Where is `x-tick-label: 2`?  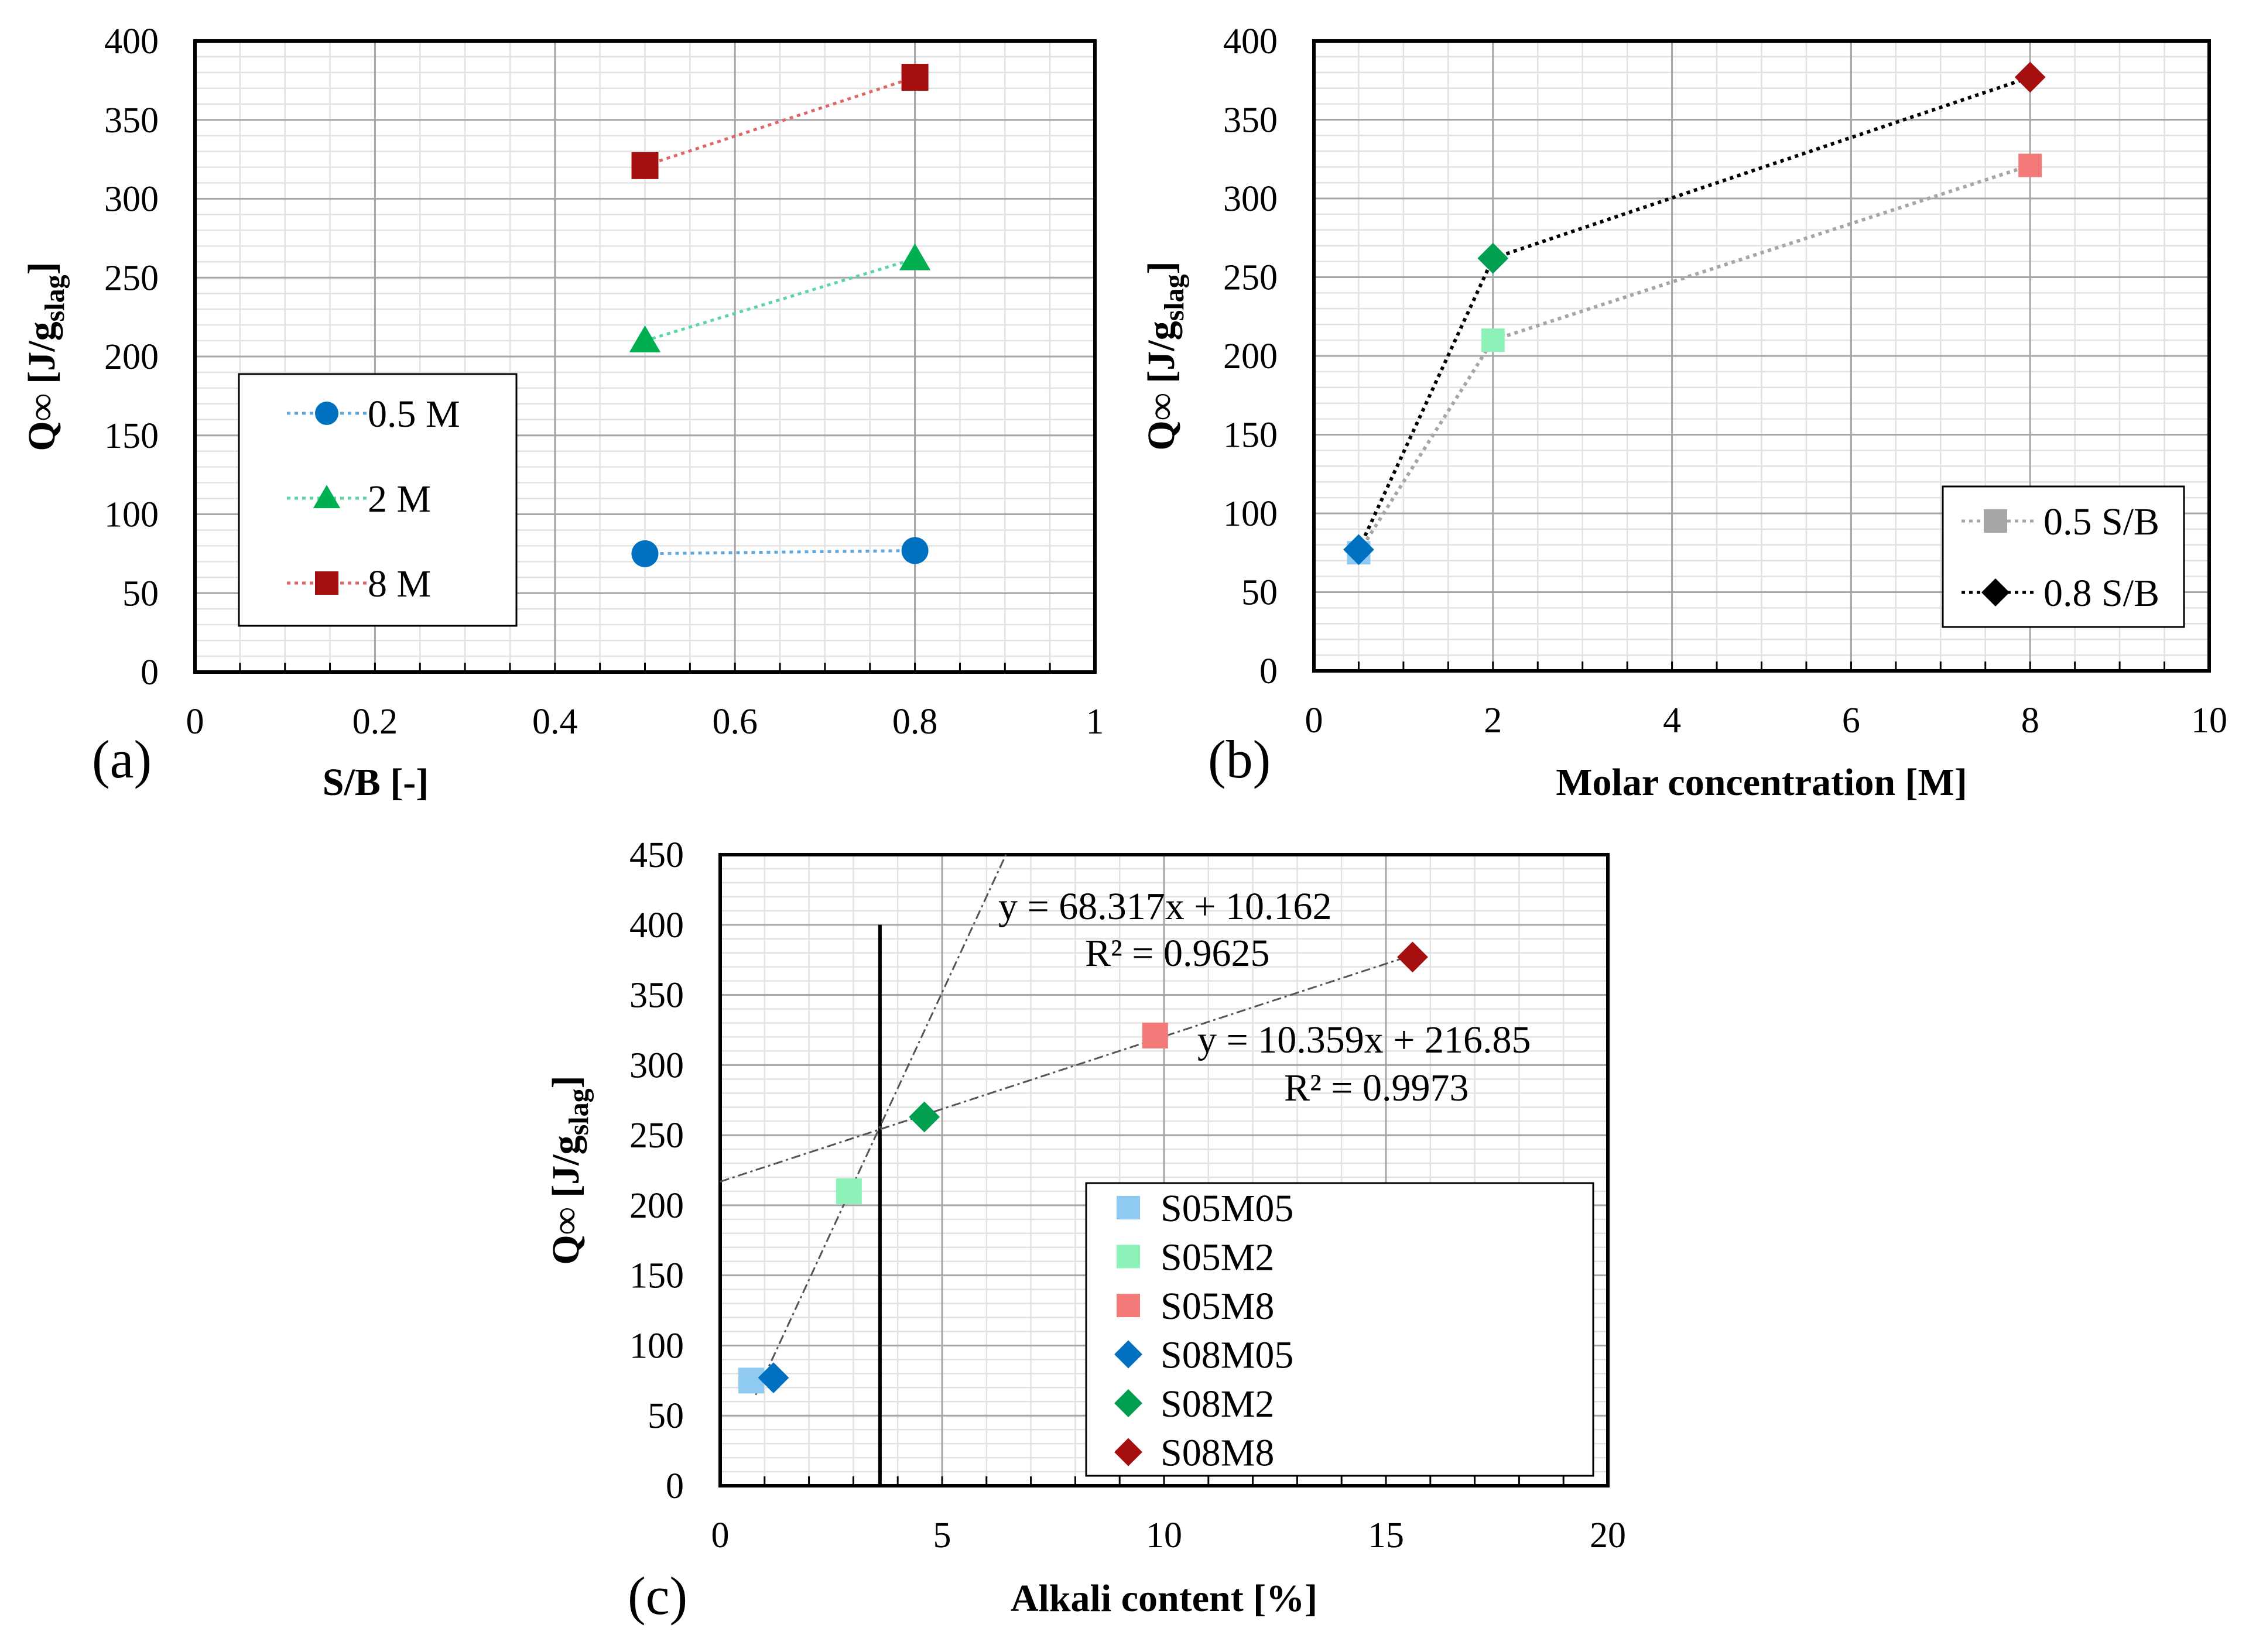 x-tick-label: 2 is located at coordinates (1493, 721).